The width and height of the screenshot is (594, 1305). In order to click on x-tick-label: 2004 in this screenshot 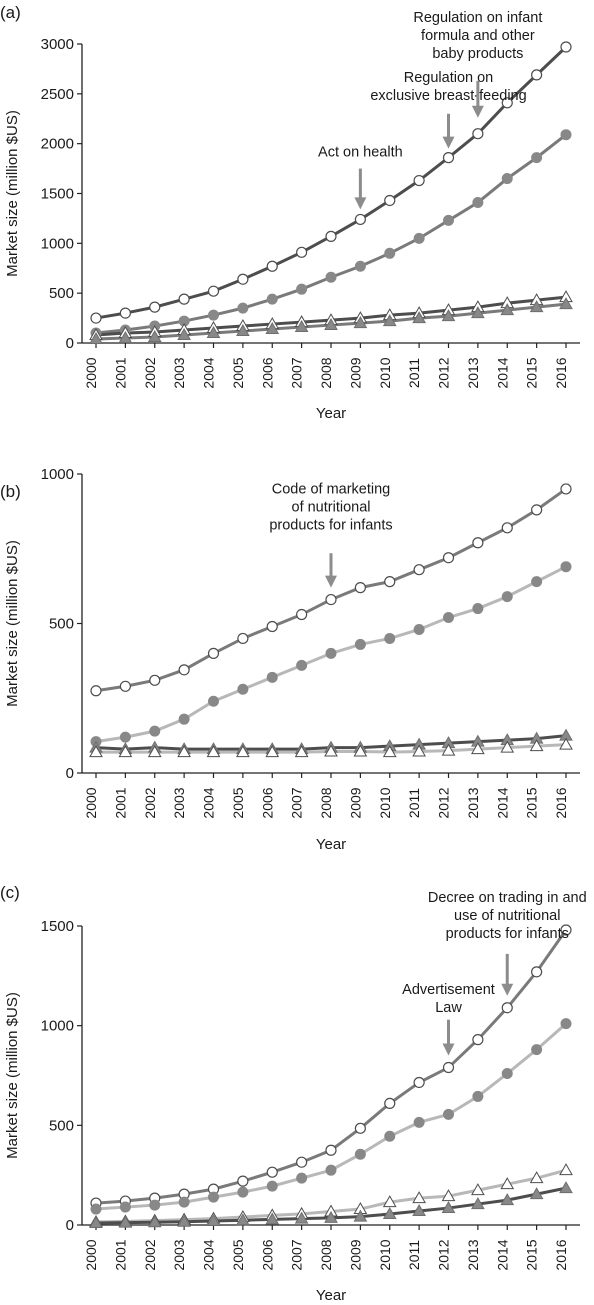, I will do `click(209, 372)`.